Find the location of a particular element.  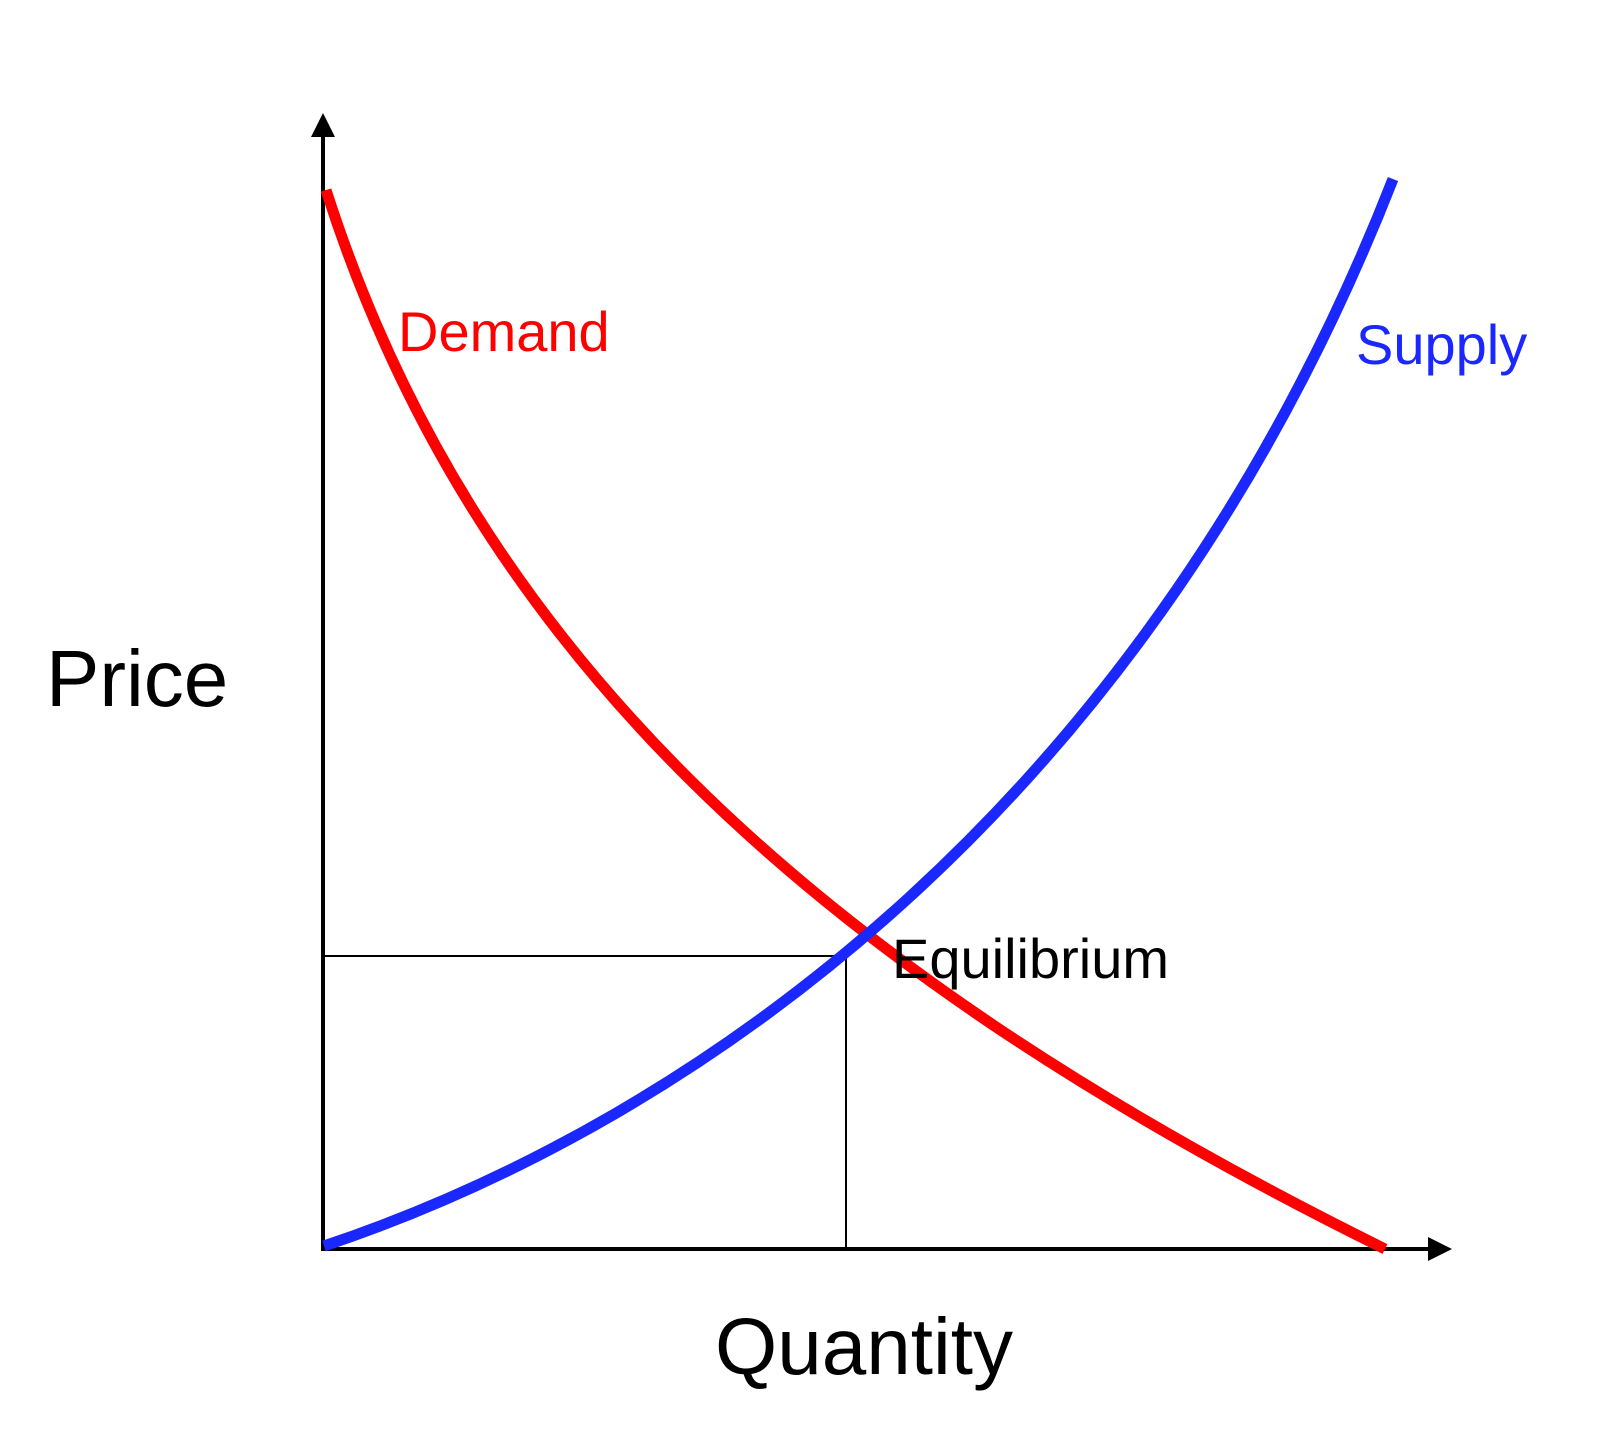

x-axis-label: Quantity is located at coordinates (864, 1346).